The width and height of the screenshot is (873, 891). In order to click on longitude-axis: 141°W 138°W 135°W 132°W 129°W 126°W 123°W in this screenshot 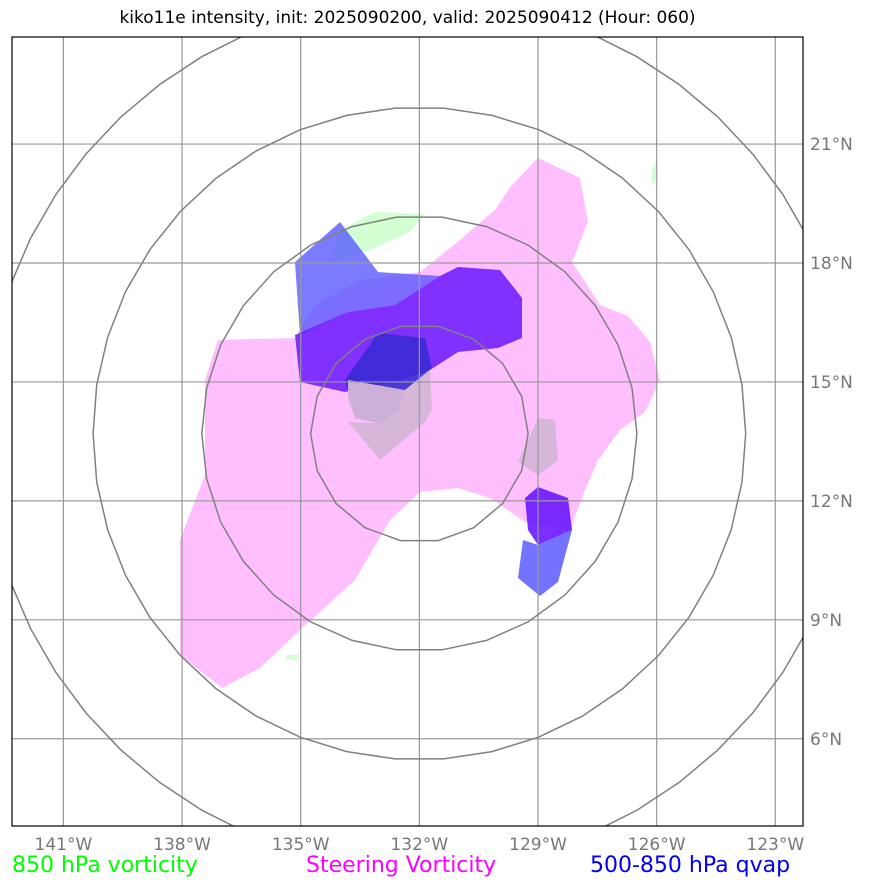, I will do `click(420, 845)`.